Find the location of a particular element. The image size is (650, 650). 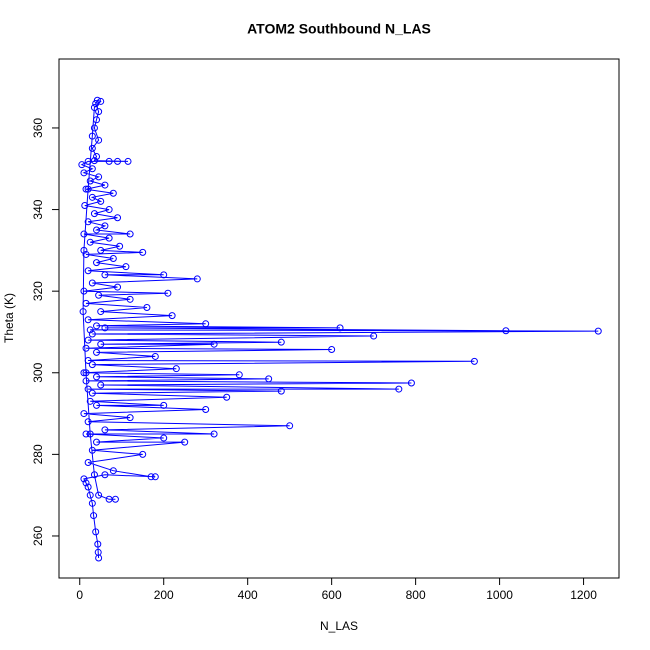

x-tick-label: 0 is located at coordinates (79, 595).